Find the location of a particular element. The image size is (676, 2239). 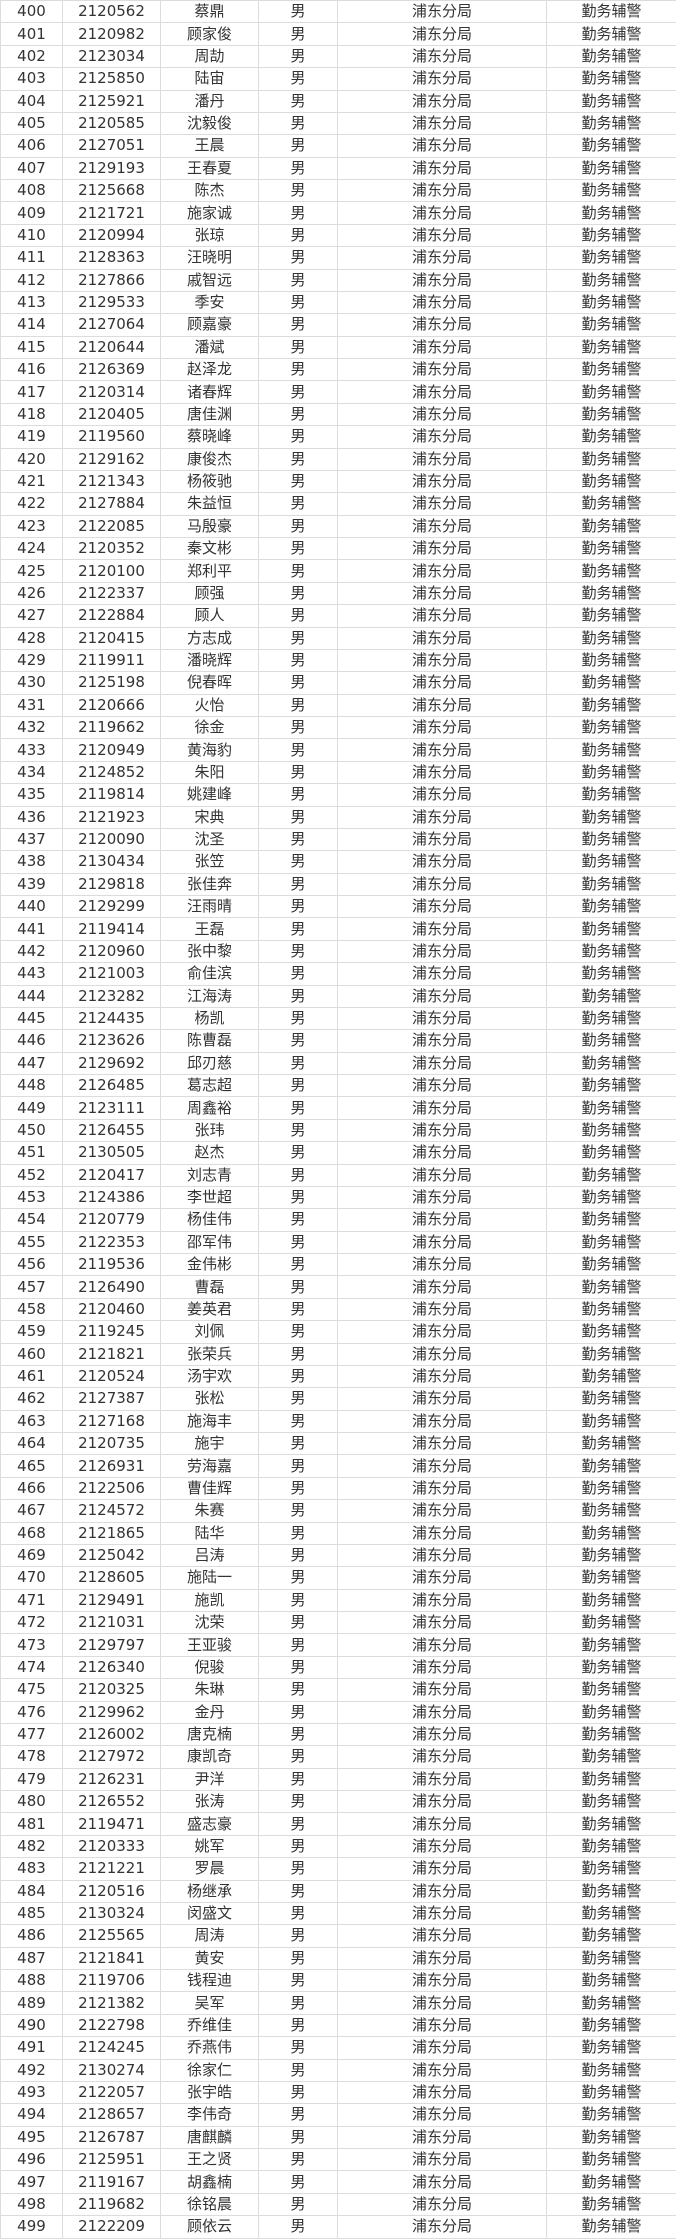

table-row: 482 2120333 姚军男浦东分局 勤务辅警 is located at coordinates (338, 1846).